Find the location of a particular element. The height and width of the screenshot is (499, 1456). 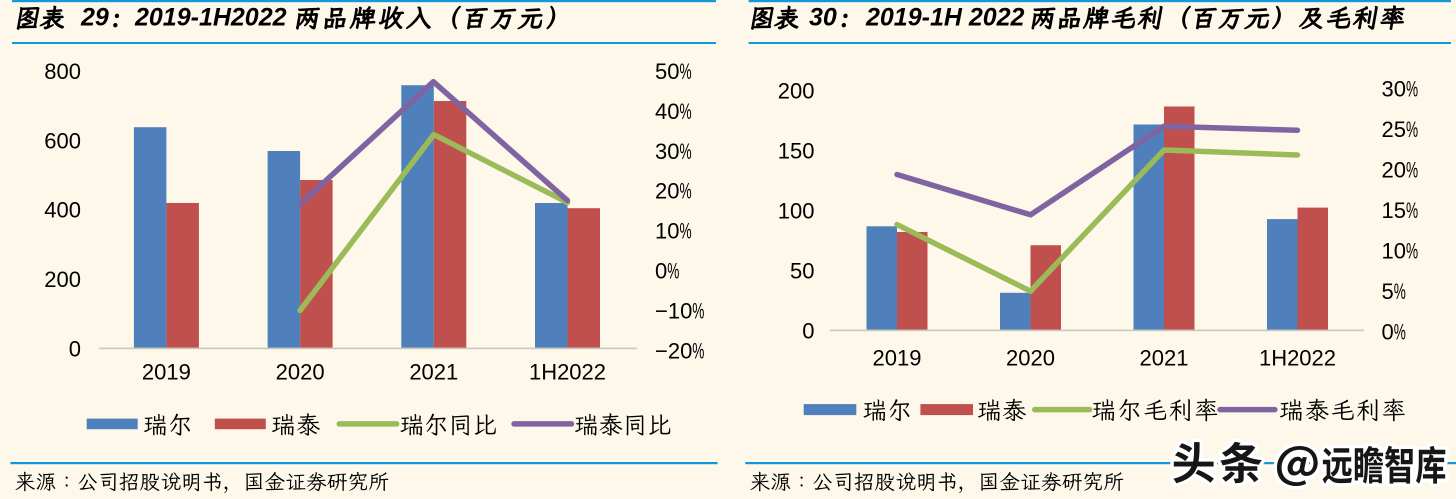

svg-text: 15 is located at coordinates (1394, 210).